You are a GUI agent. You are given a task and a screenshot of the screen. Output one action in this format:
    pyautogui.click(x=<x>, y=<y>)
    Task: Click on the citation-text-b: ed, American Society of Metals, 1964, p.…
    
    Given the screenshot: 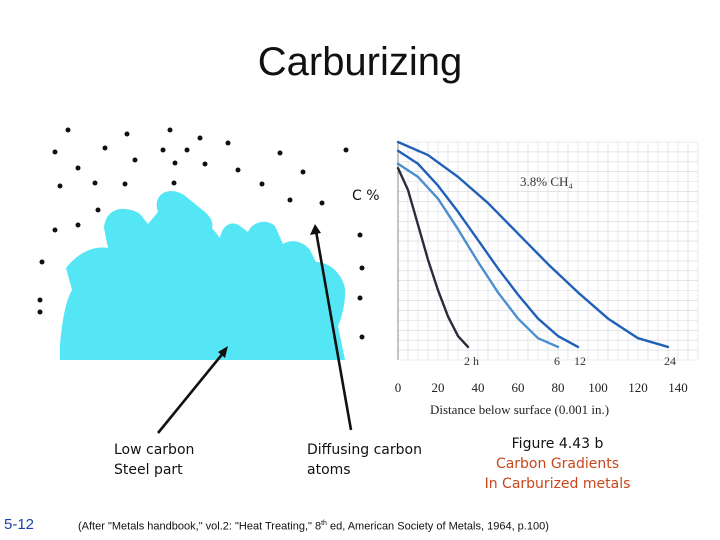 What is the action you would take?
    pyautogui.click(x=437, y=526)
    